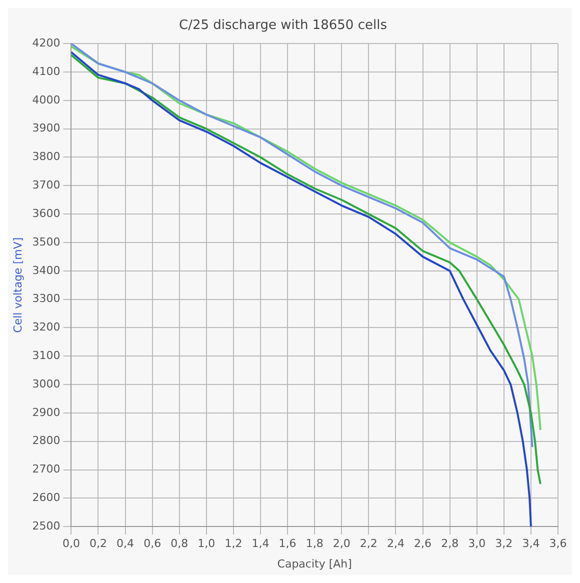 This screenshot has height=583, width=580. What do you see at coordinates (46, 327) in the screenshot?
I see `y-tick-label: 3200` at bounding box center [46, 327].